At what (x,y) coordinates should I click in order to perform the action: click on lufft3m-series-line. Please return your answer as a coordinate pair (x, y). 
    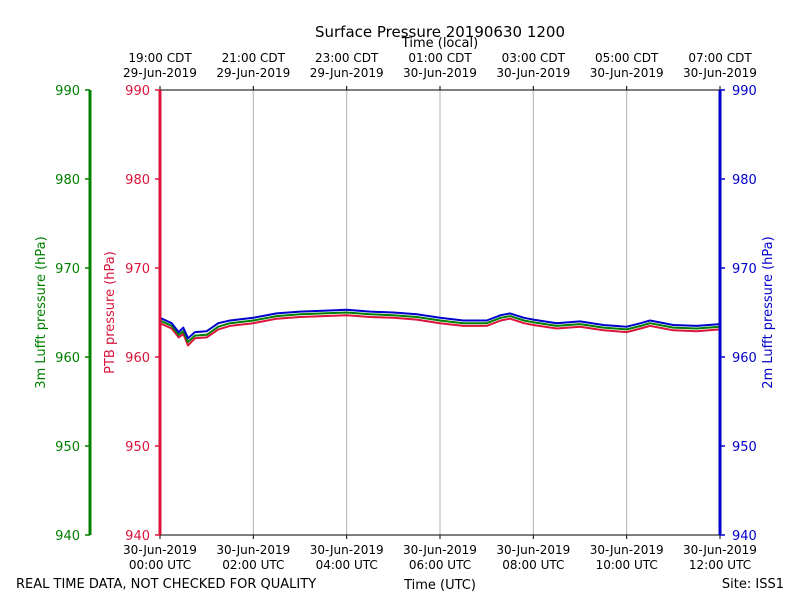
    Looking at the image, I should click on (440, 327).